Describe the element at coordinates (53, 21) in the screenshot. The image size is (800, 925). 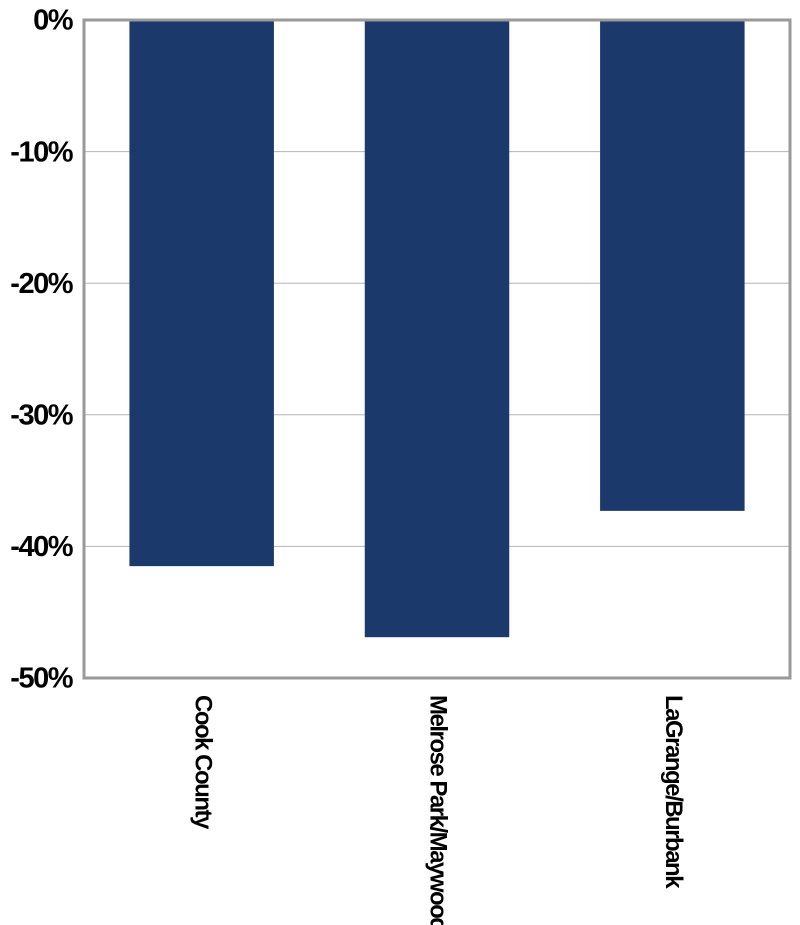
I see `y-tick-label: 0%` at that location.